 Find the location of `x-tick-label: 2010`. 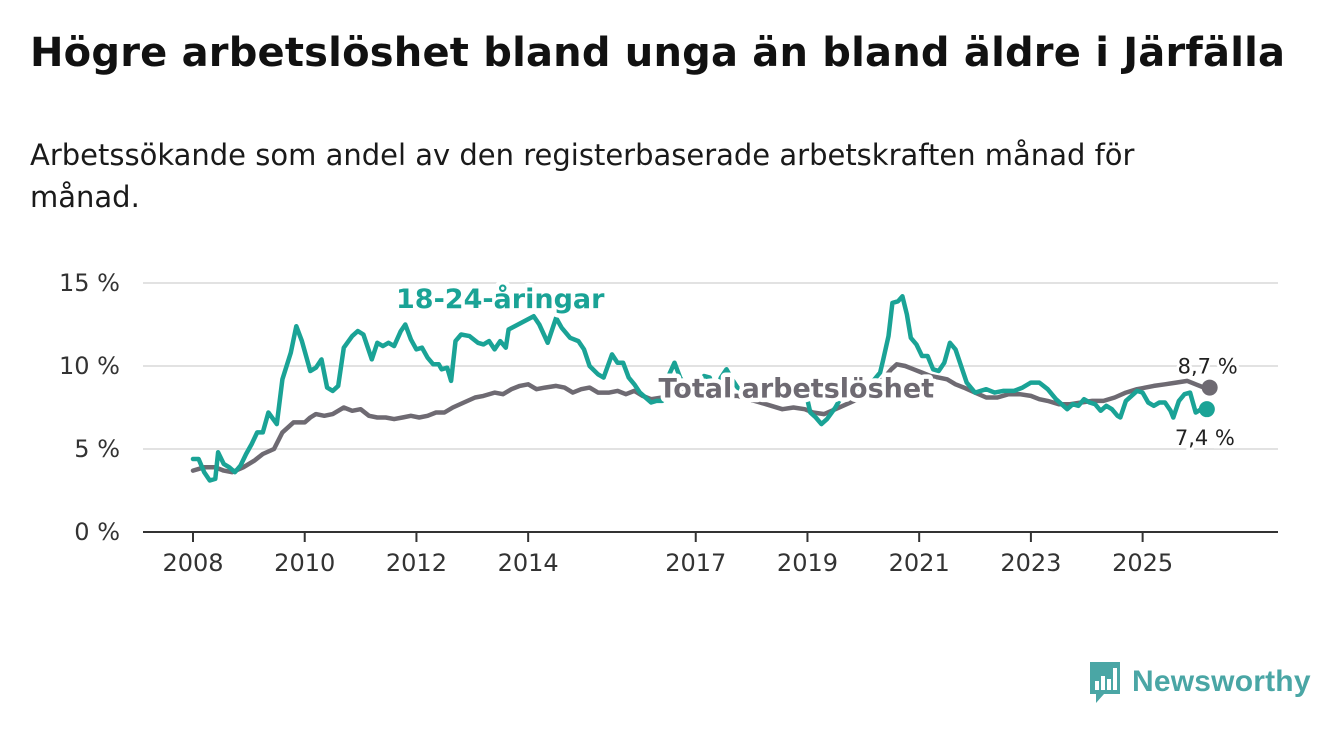

x-tick-label: 2010 is located at coordinates (304, 563).